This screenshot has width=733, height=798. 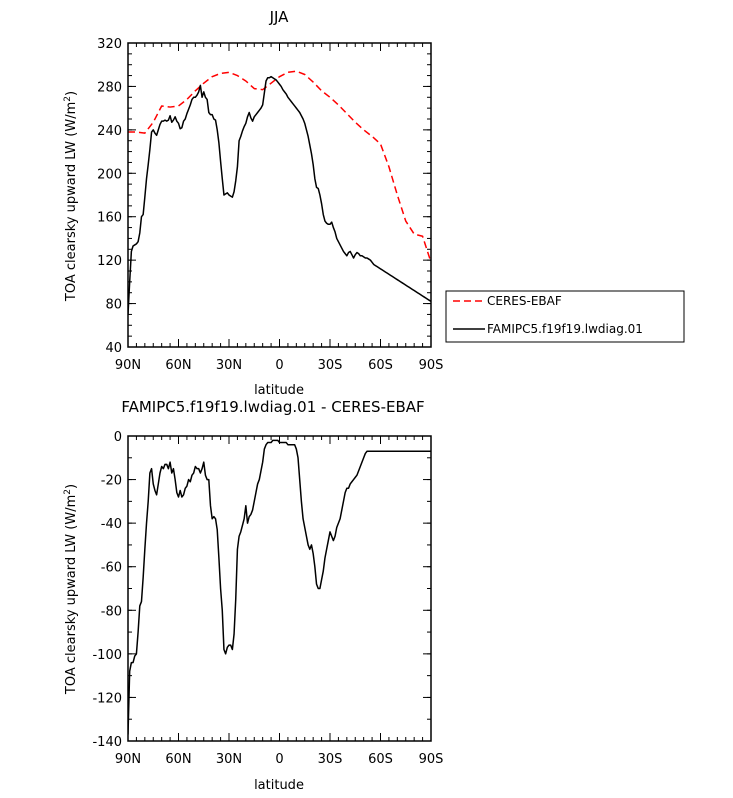 What do you see at coordinates (113, 348) in the screenshot?
I see `top-y-tick-label: 40` at bounding box center [113, 348].